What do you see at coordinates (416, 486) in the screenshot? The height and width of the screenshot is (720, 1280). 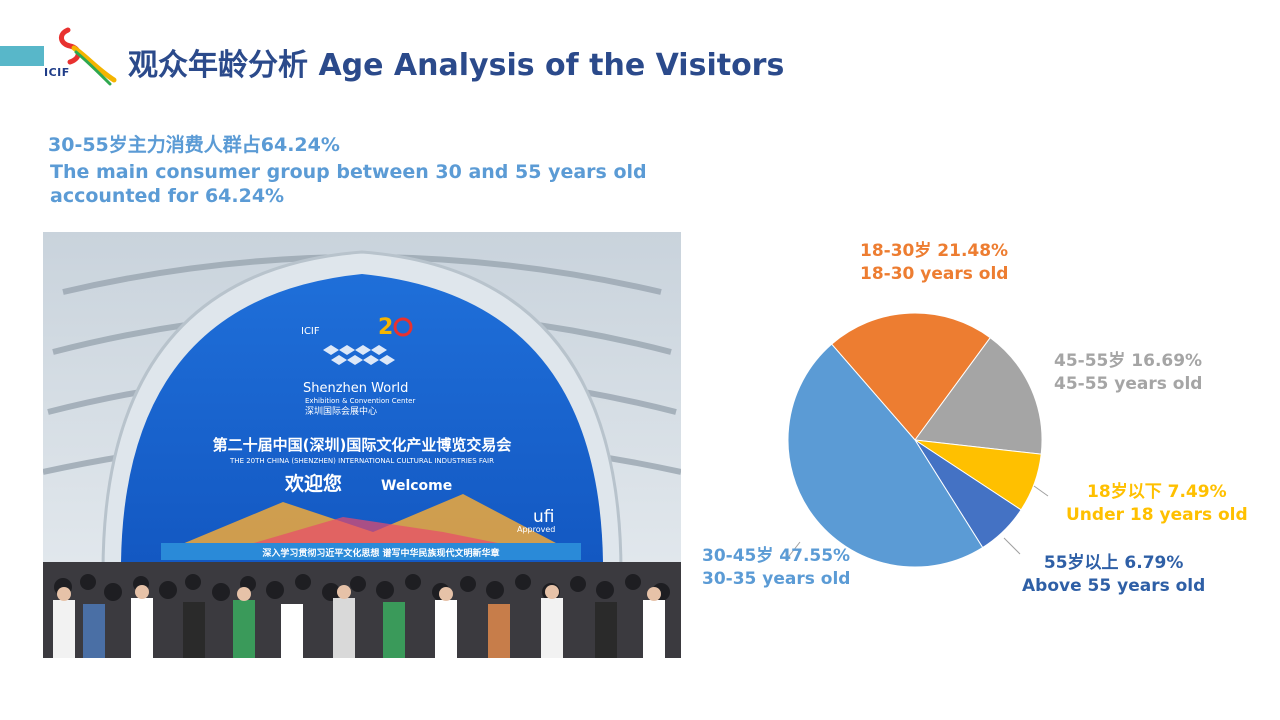 I see `welcome-en: Welcome` at bounding box center [416, 486].